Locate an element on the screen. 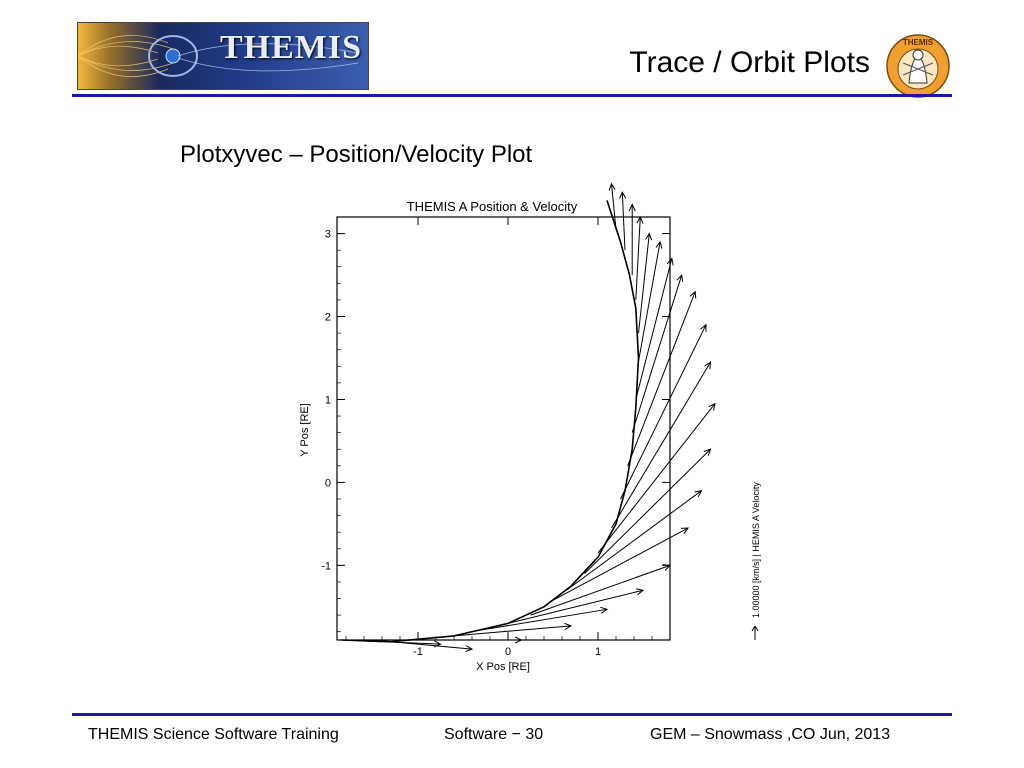  y-tick-label: 1 is located at coordinates (328, 400).